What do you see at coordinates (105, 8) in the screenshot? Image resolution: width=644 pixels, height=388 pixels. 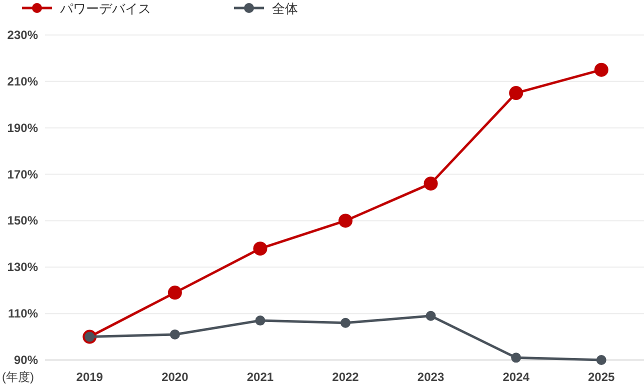 I see `legend-label: パワーデバイス` at bounding box center [105, 8].